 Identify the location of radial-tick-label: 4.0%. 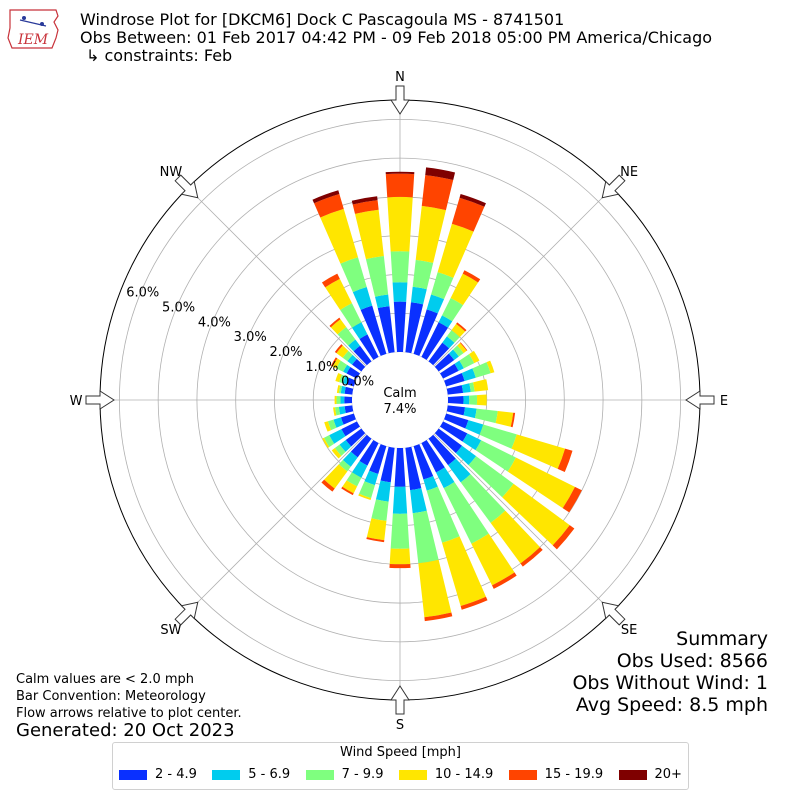
(214, 322).